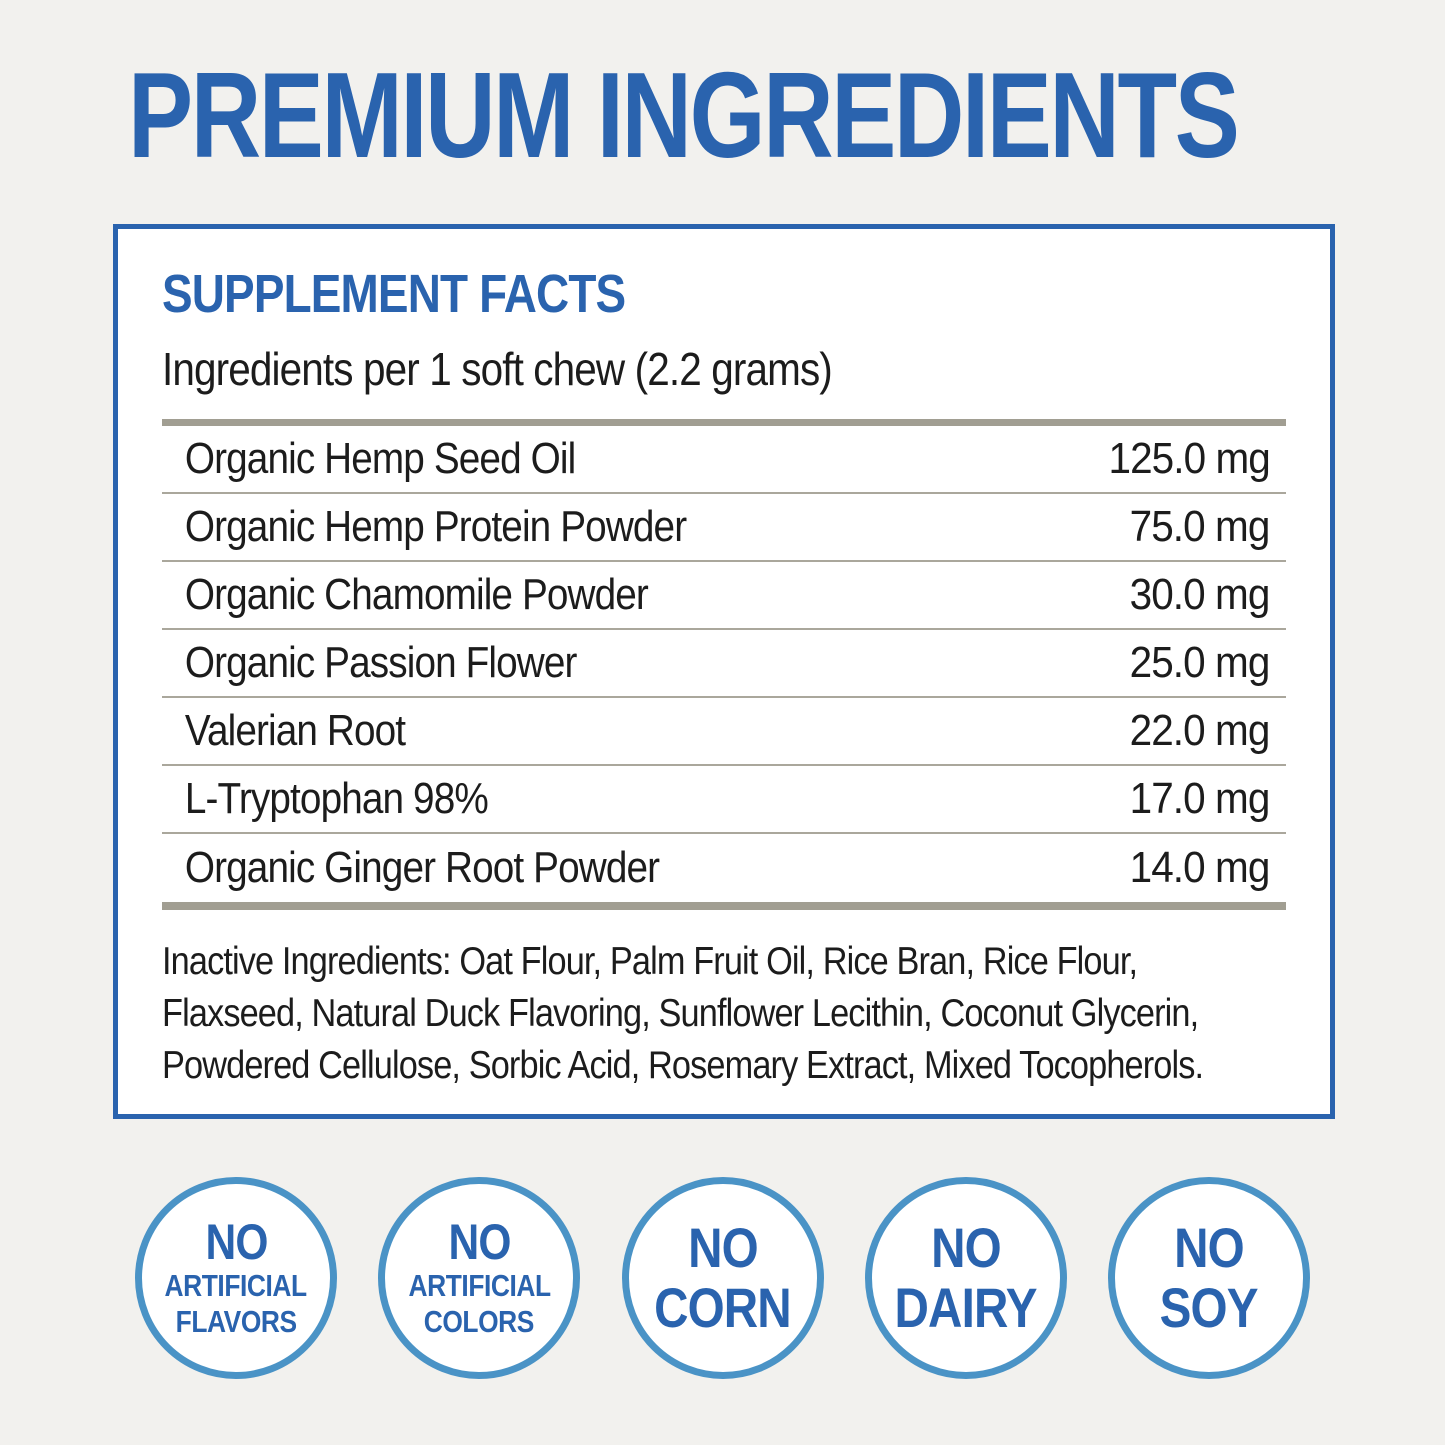  I want to click on badge-text: CORN, so click(723, 1307).